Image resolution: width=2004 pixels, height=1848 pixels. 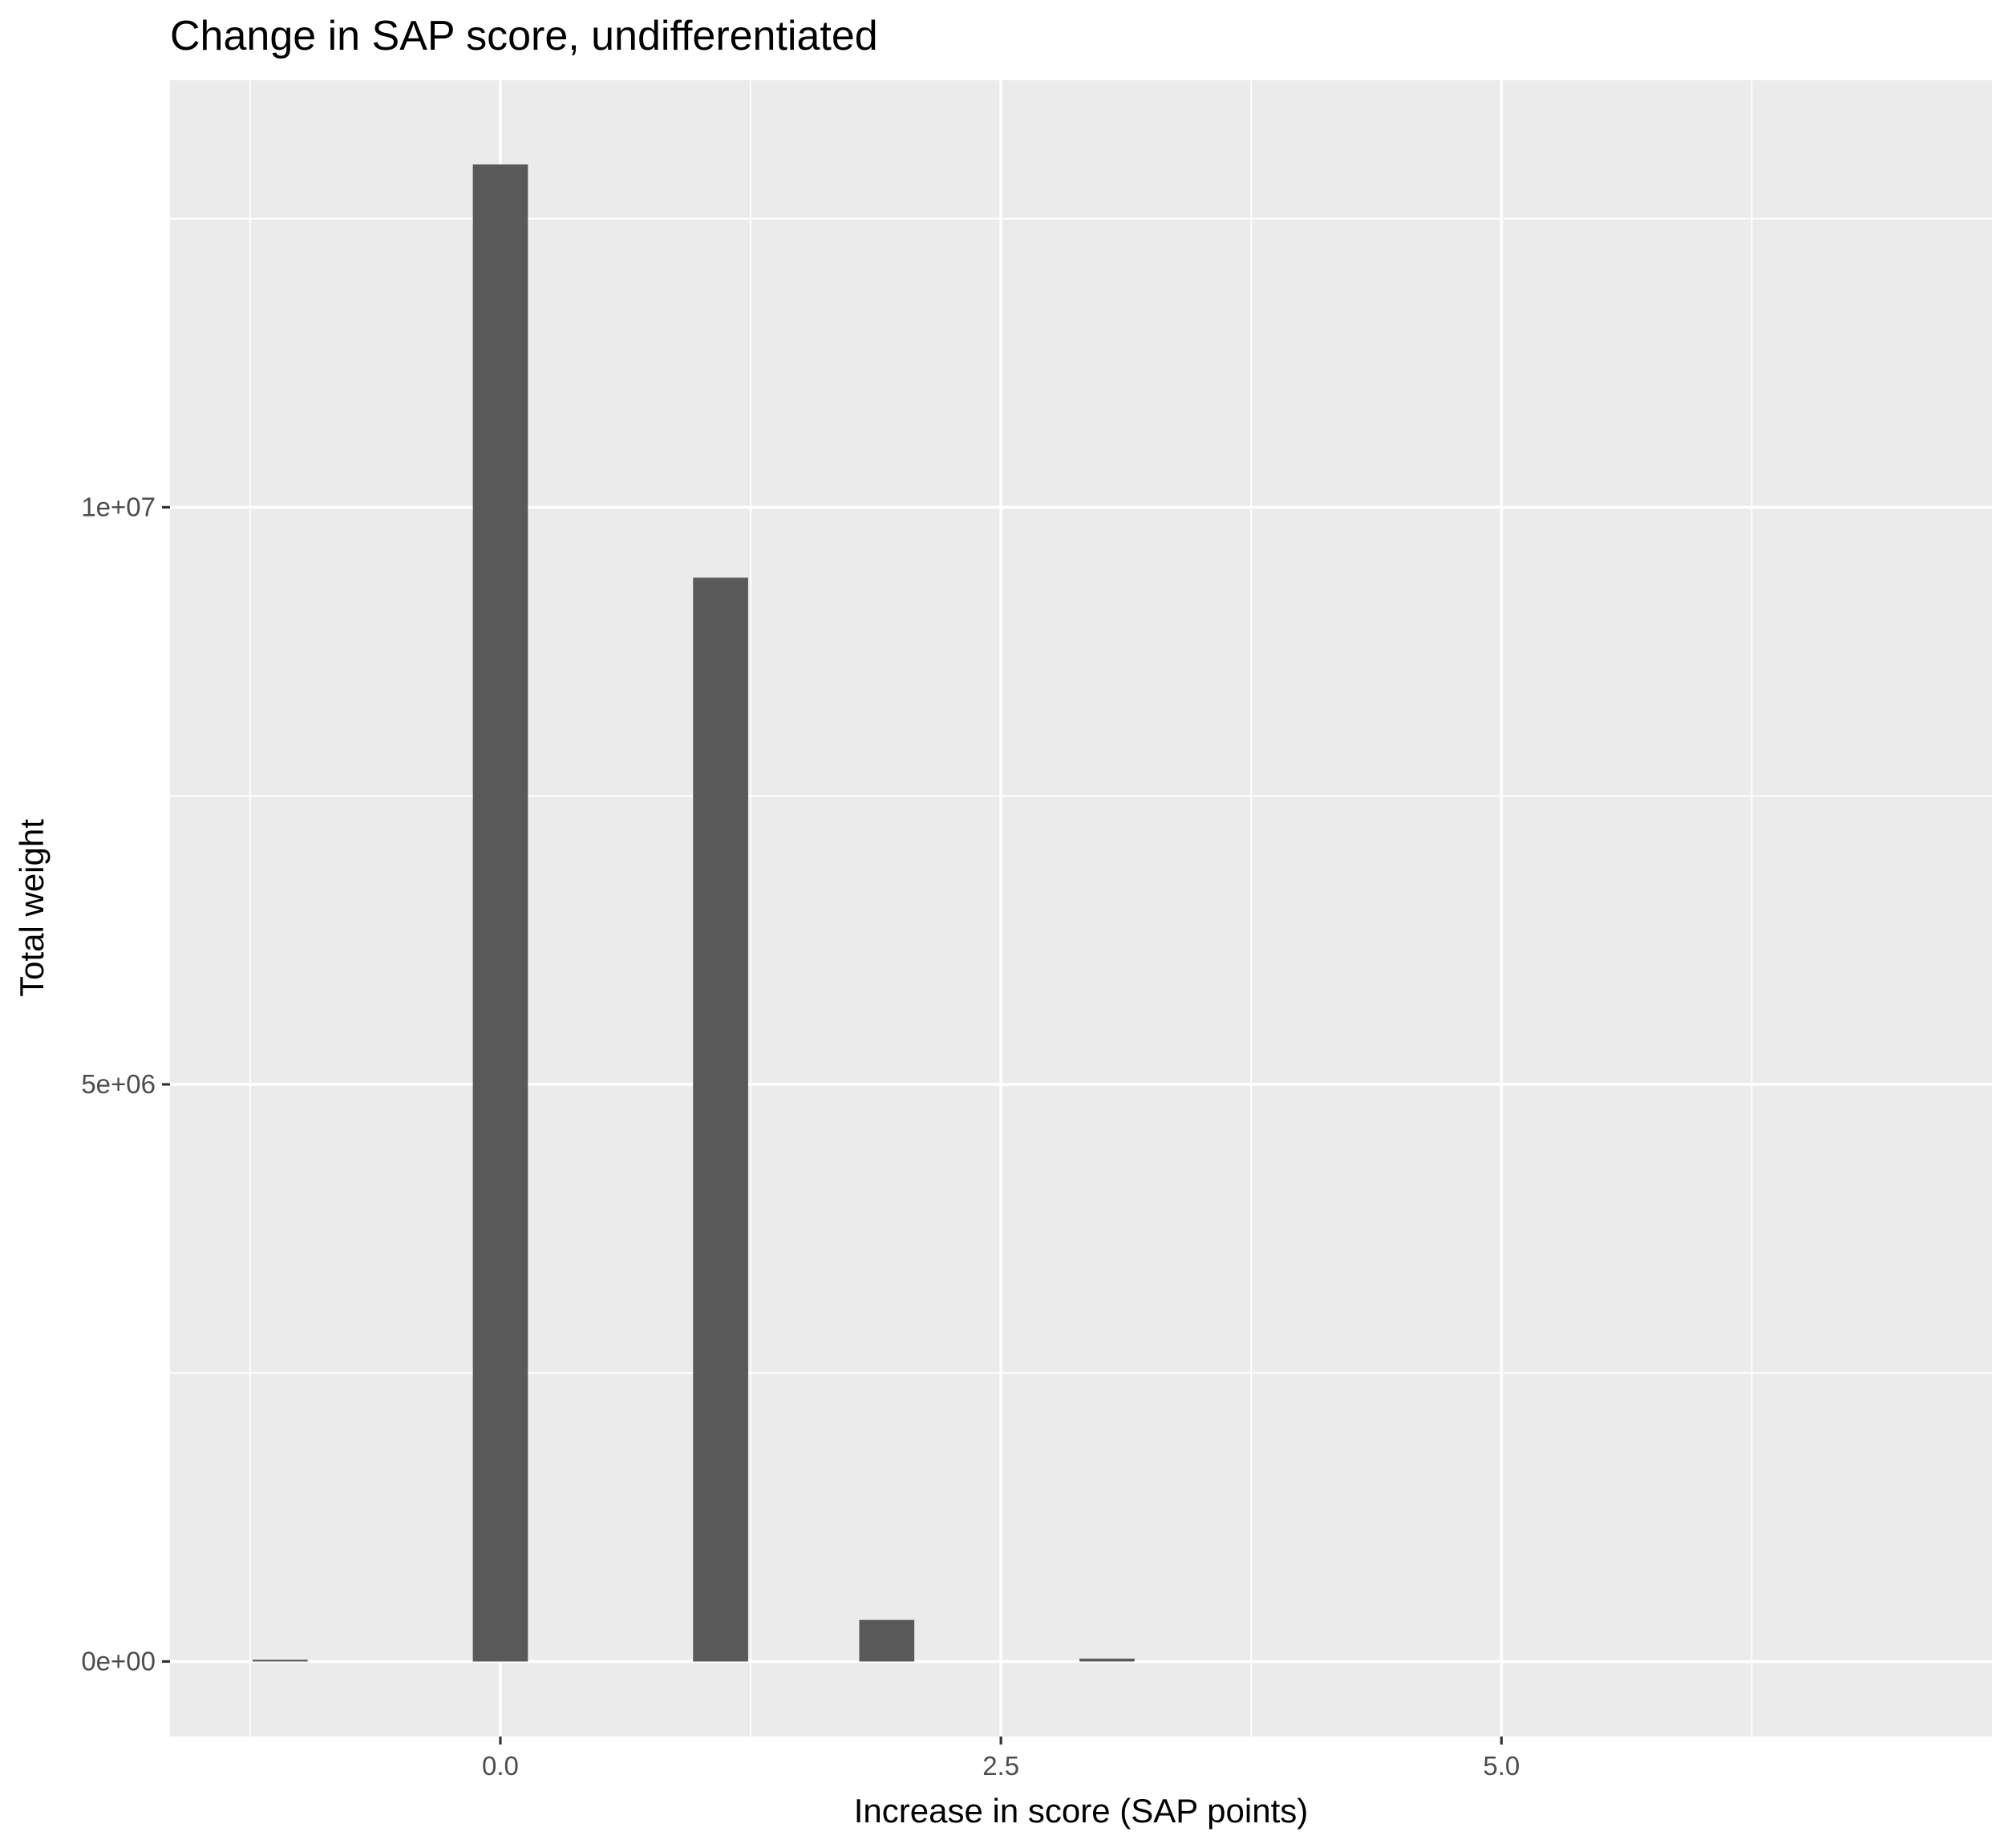 I want to click on y-axis-ticks: 0e+00 5e+06 1e+07, so click(x=125, y=1084).